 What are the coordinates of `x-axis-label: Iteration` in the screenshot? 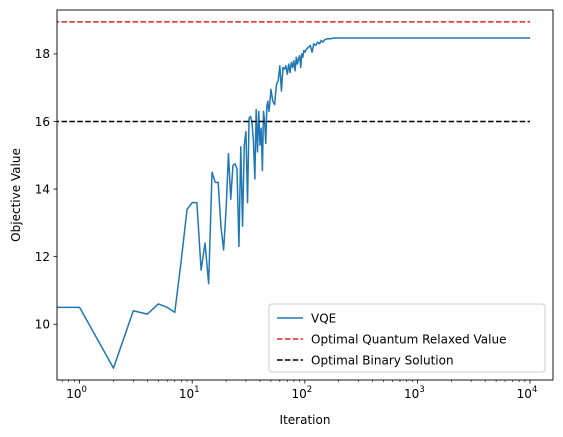 It's located at (305, 420).